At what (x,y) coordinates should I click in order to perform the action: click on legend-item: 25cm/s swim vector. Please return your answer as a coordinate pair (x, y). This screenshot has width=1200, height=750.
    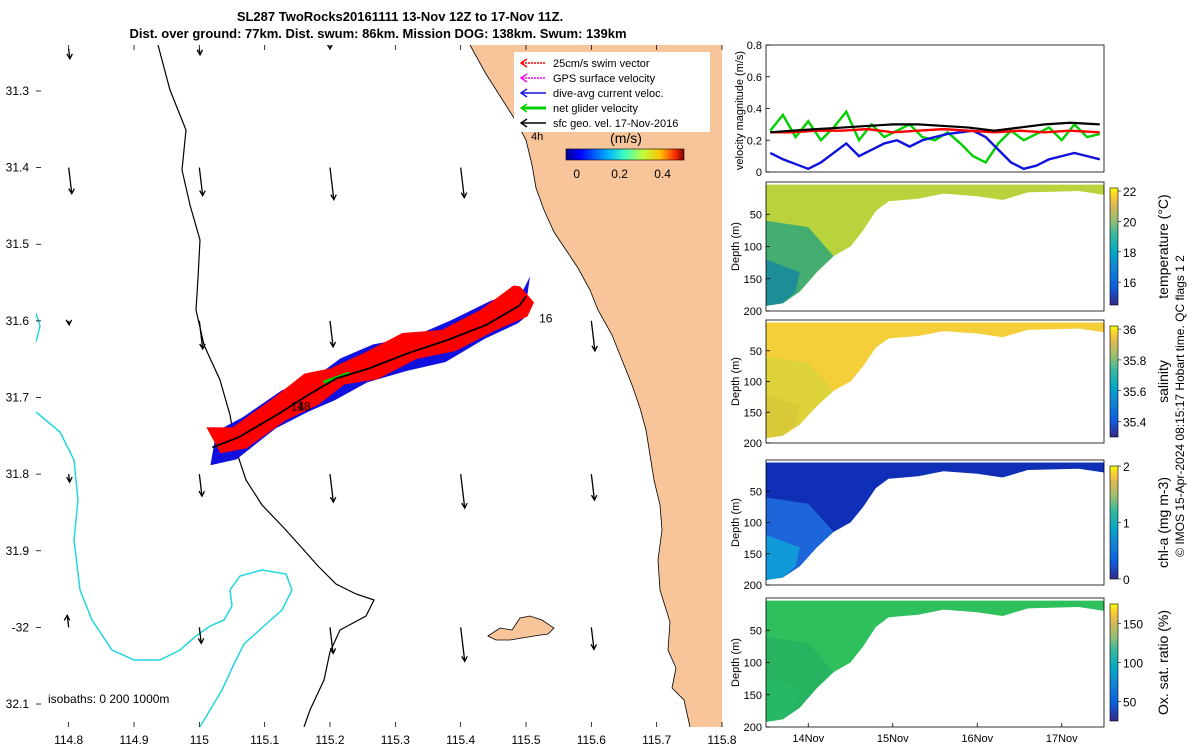
    Looking at the image, I should click on (584, 64).